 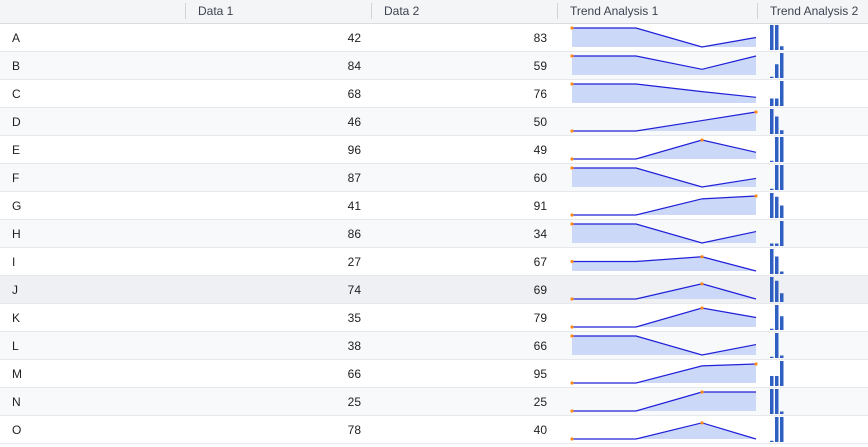 What do you see at coordinates (17, 374) in the screenshot?
I see `row-name: M` at bounding box center [17, 374].